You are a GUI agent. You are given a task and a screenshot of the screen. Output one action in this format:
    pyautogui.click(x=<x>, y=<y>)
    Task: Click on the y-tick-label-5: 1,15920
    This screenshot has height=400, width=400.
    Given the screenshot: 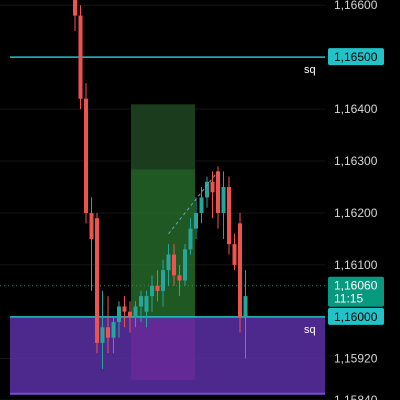 What is the action you would take?
    pyautogui.click(x=356, y=358)
    